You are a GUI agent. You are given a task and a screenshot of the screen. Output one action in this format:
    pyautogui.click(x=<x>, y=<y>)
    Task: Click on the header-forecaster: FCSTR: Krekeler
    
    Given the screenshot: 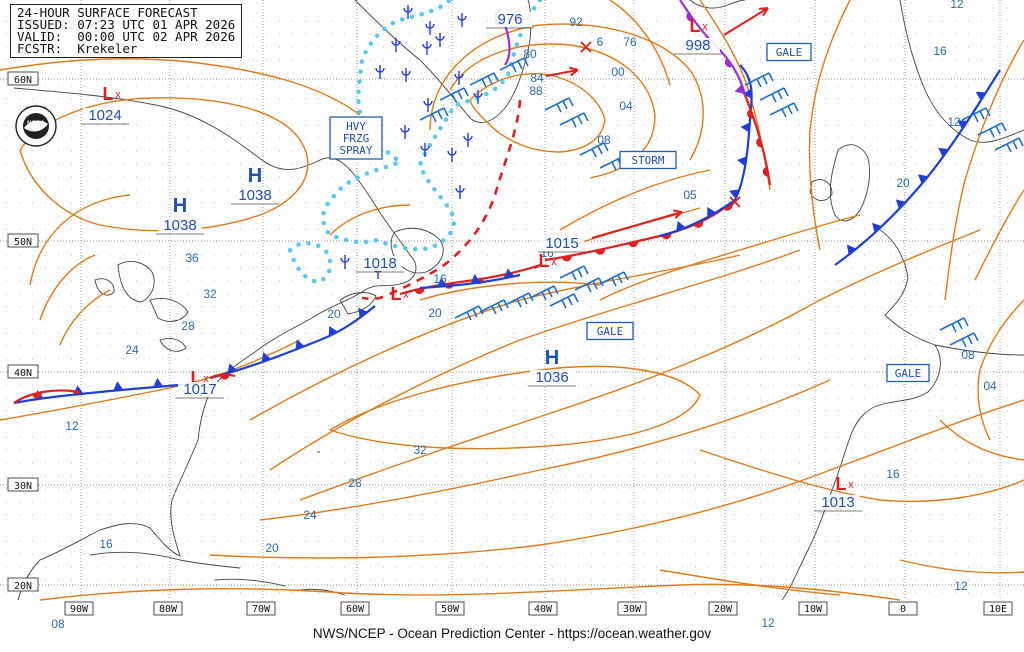 What is the action you would take?
    pyautogui.click(x=77, y=48)
    